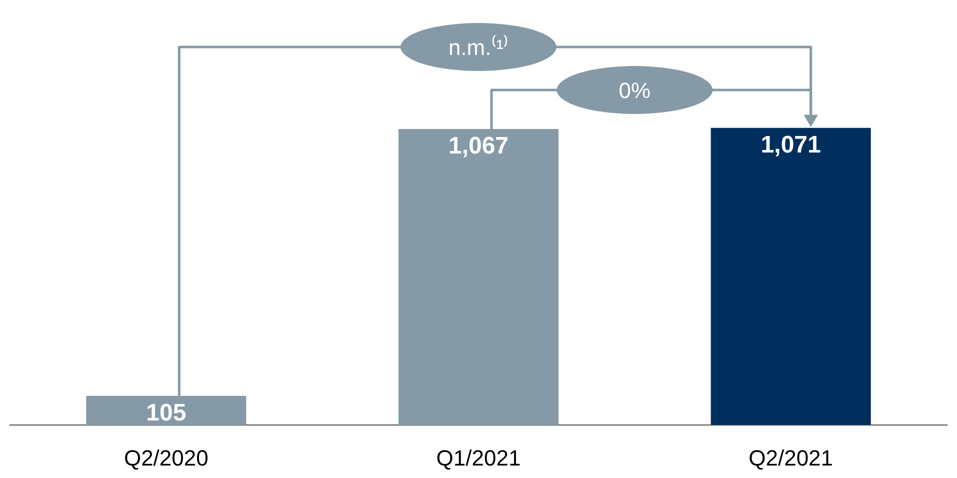 The height and width of the screenshot is (478, 957). What do you see at coordinates (790, 144) in the screenshot?
I see `data-label: 1,071` at bounding box center [790, 144].